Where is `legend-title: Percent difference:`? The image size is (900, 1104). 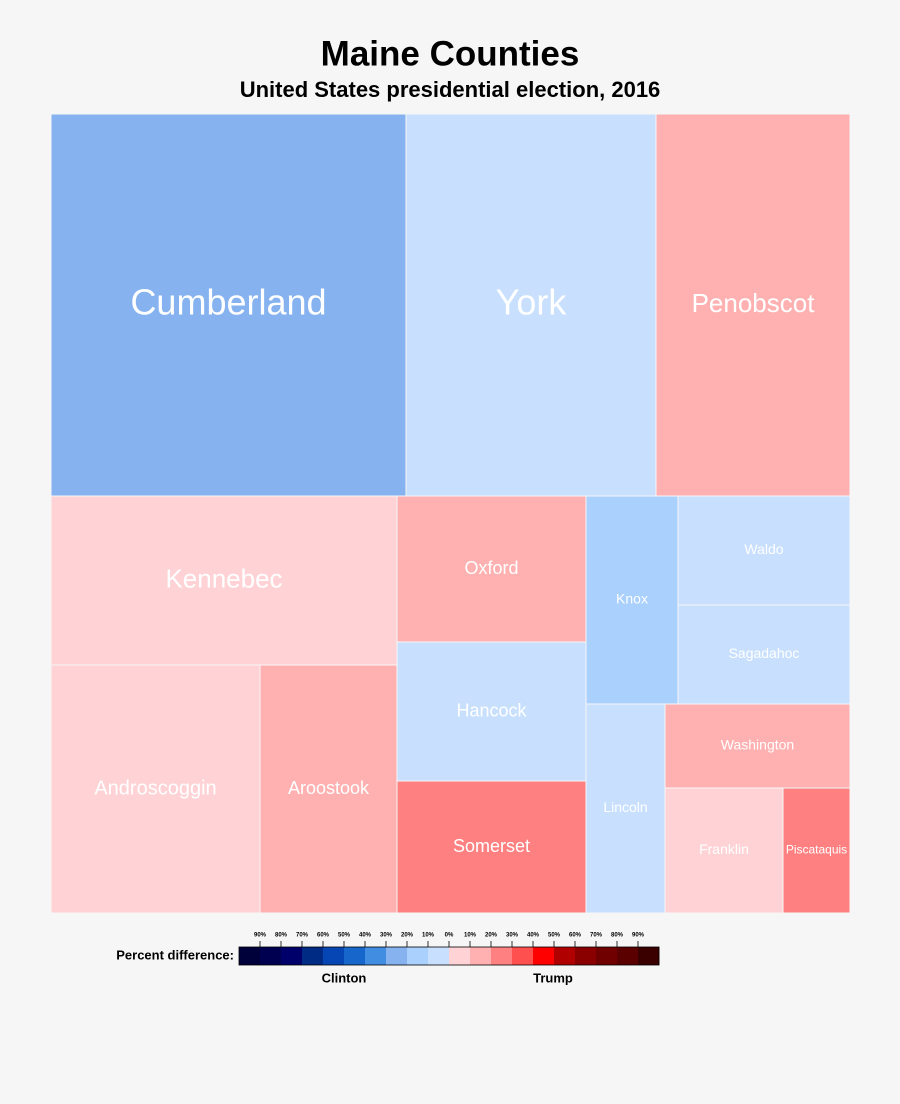
legend-title: Percent difference: is located at coordinates (175, 954).